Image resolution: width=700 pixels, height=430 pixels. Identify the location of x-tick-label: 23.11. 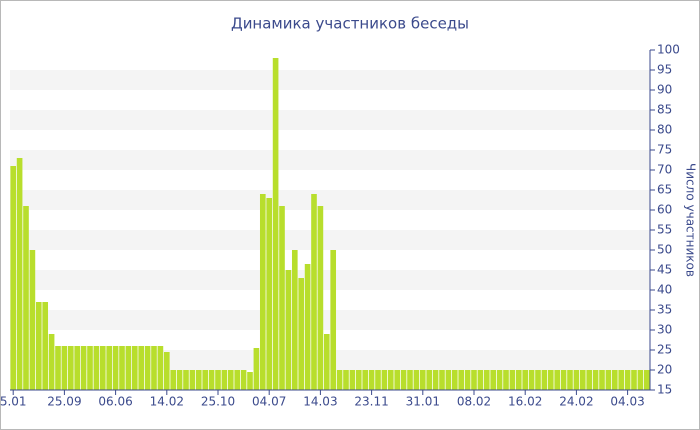
(371, 402).